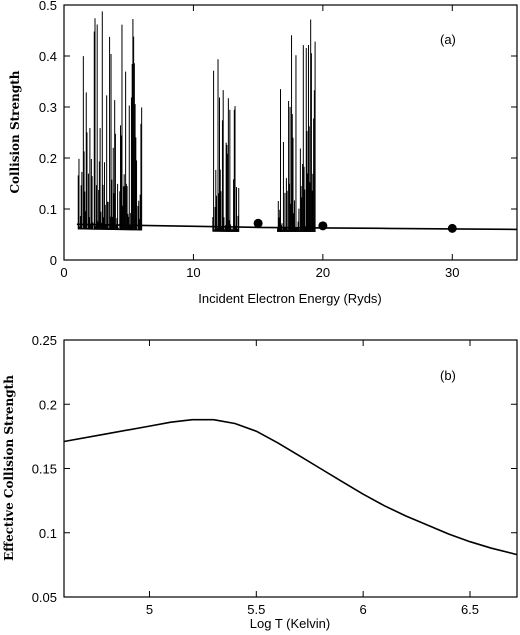  What do you see at coordinates (363, 609) in the screenshot?
I see `x-tick-label-b: 6` at bounding box center [363, 609].